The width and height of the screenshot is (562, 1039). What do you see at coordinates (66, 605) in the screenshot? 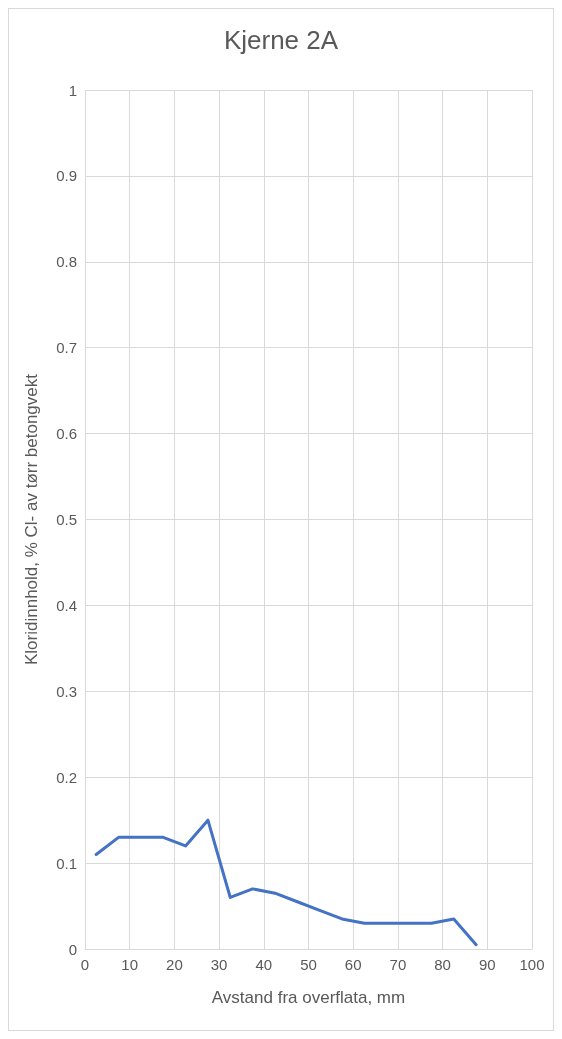
I see `y-tick-label: 0.4` at bounding box center [66, 605].